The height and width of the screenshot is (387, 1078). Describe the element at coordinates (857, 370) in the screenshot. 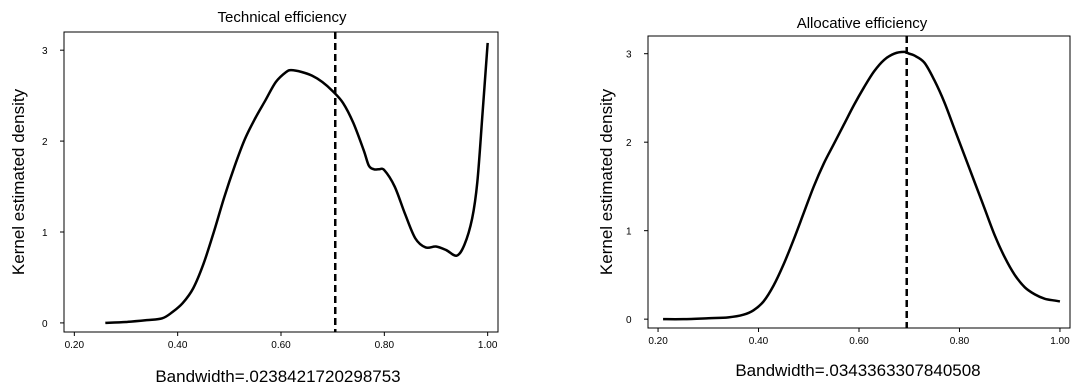

I see `x-axis-label: Bandwidth=.0343363307840508` at that location.